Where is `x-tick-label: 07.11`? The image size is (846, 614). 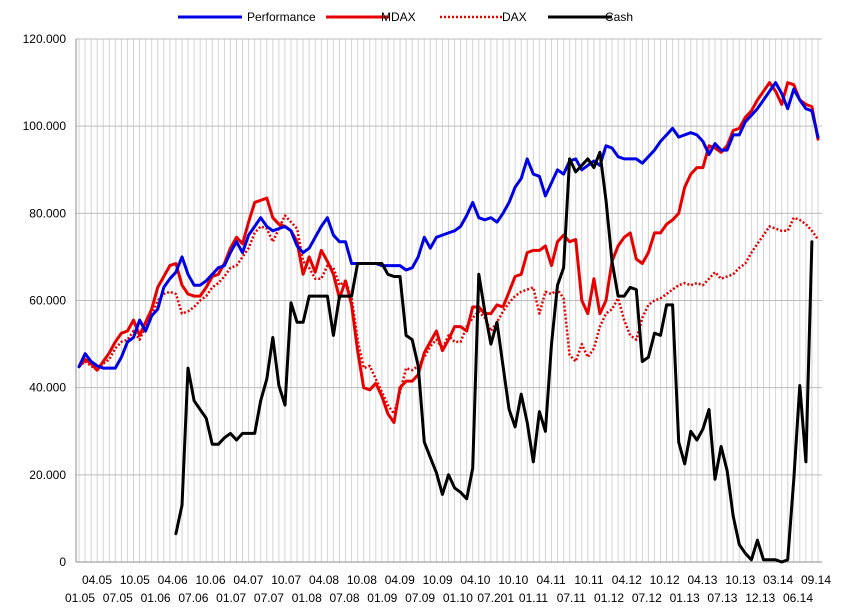 x-tick-label: 07.11 is located at coordinates (571, 598).